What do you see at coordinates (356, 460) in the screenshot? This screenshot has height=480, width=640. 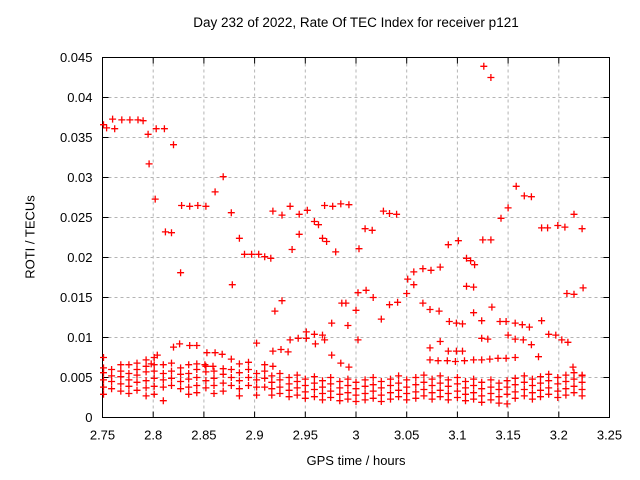 I see `x-axis-title-text: GPS time / hours` at bounding box center [356, 460].